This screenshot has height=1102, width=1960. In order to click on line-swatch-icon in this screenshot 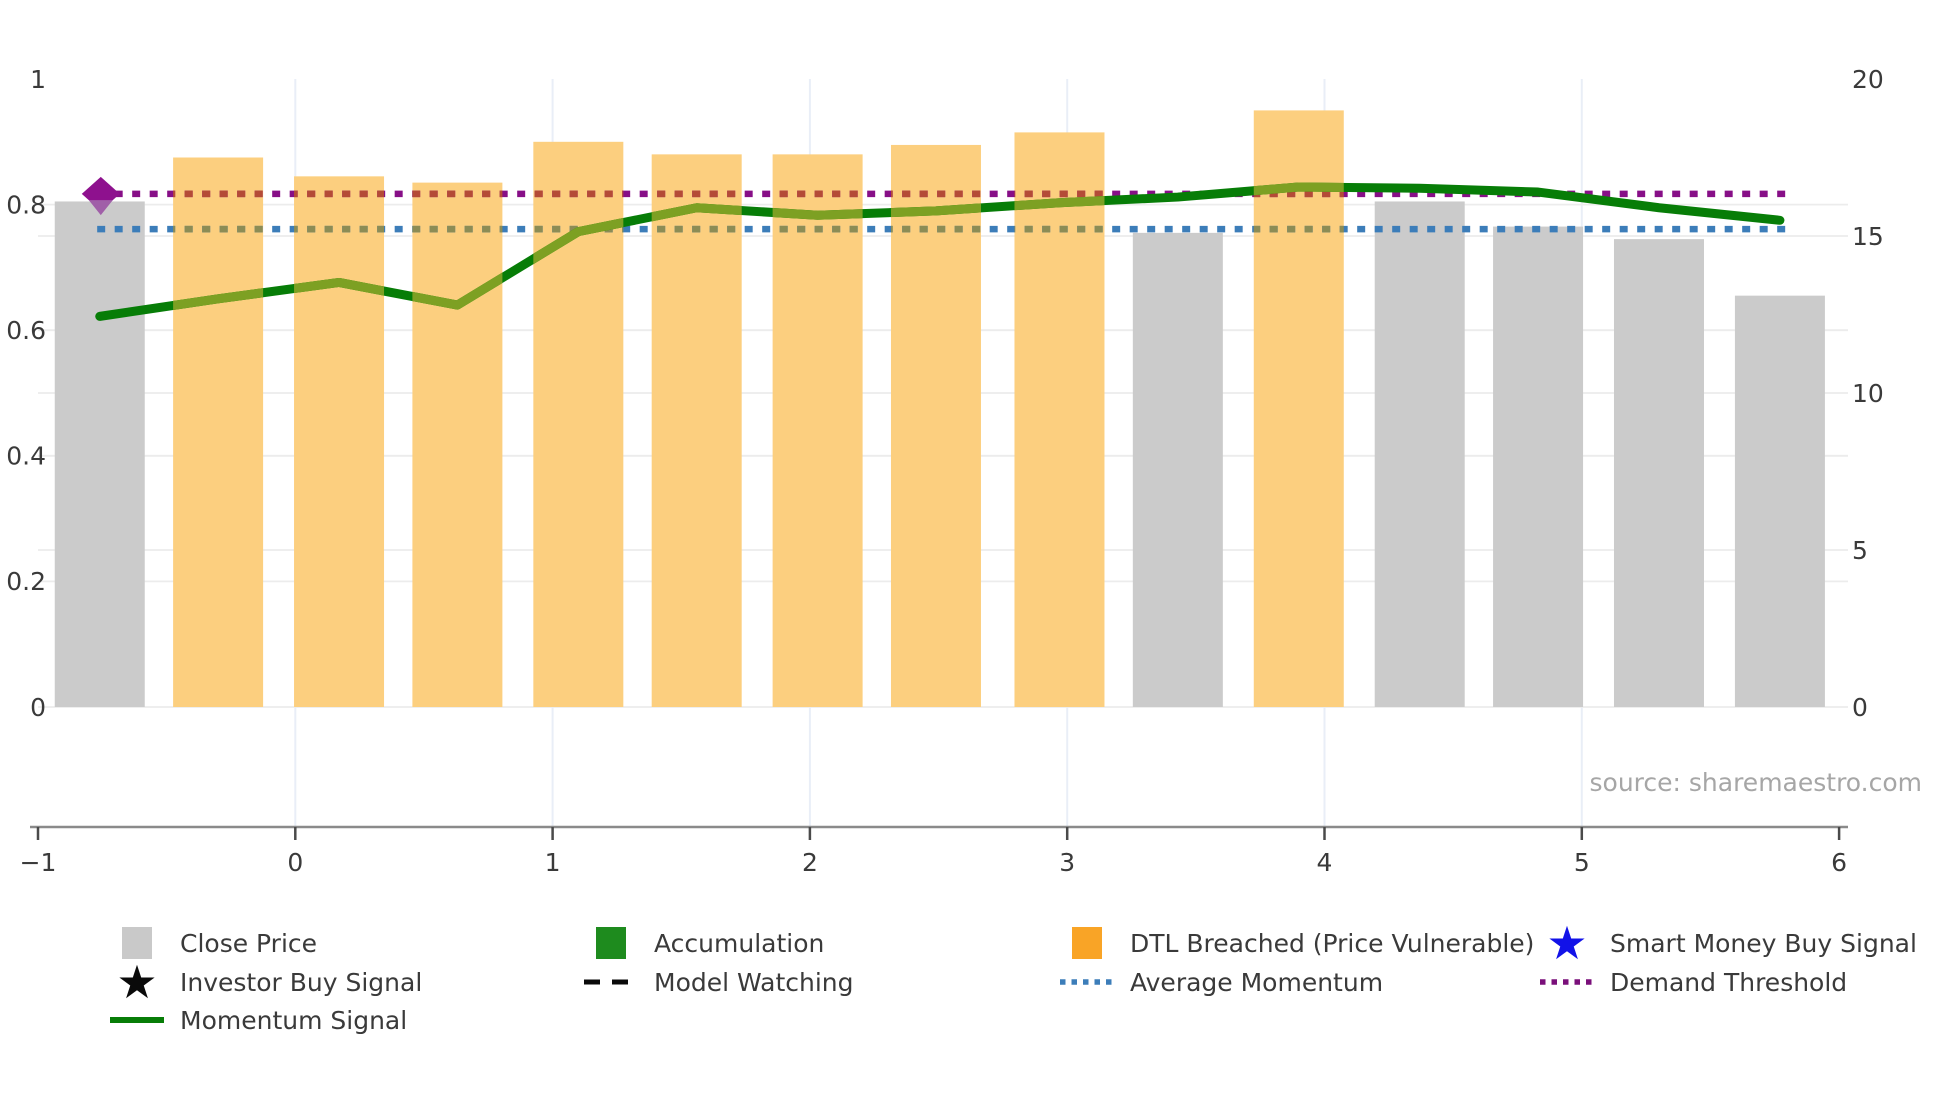, I will do `click(137, 1020)`.